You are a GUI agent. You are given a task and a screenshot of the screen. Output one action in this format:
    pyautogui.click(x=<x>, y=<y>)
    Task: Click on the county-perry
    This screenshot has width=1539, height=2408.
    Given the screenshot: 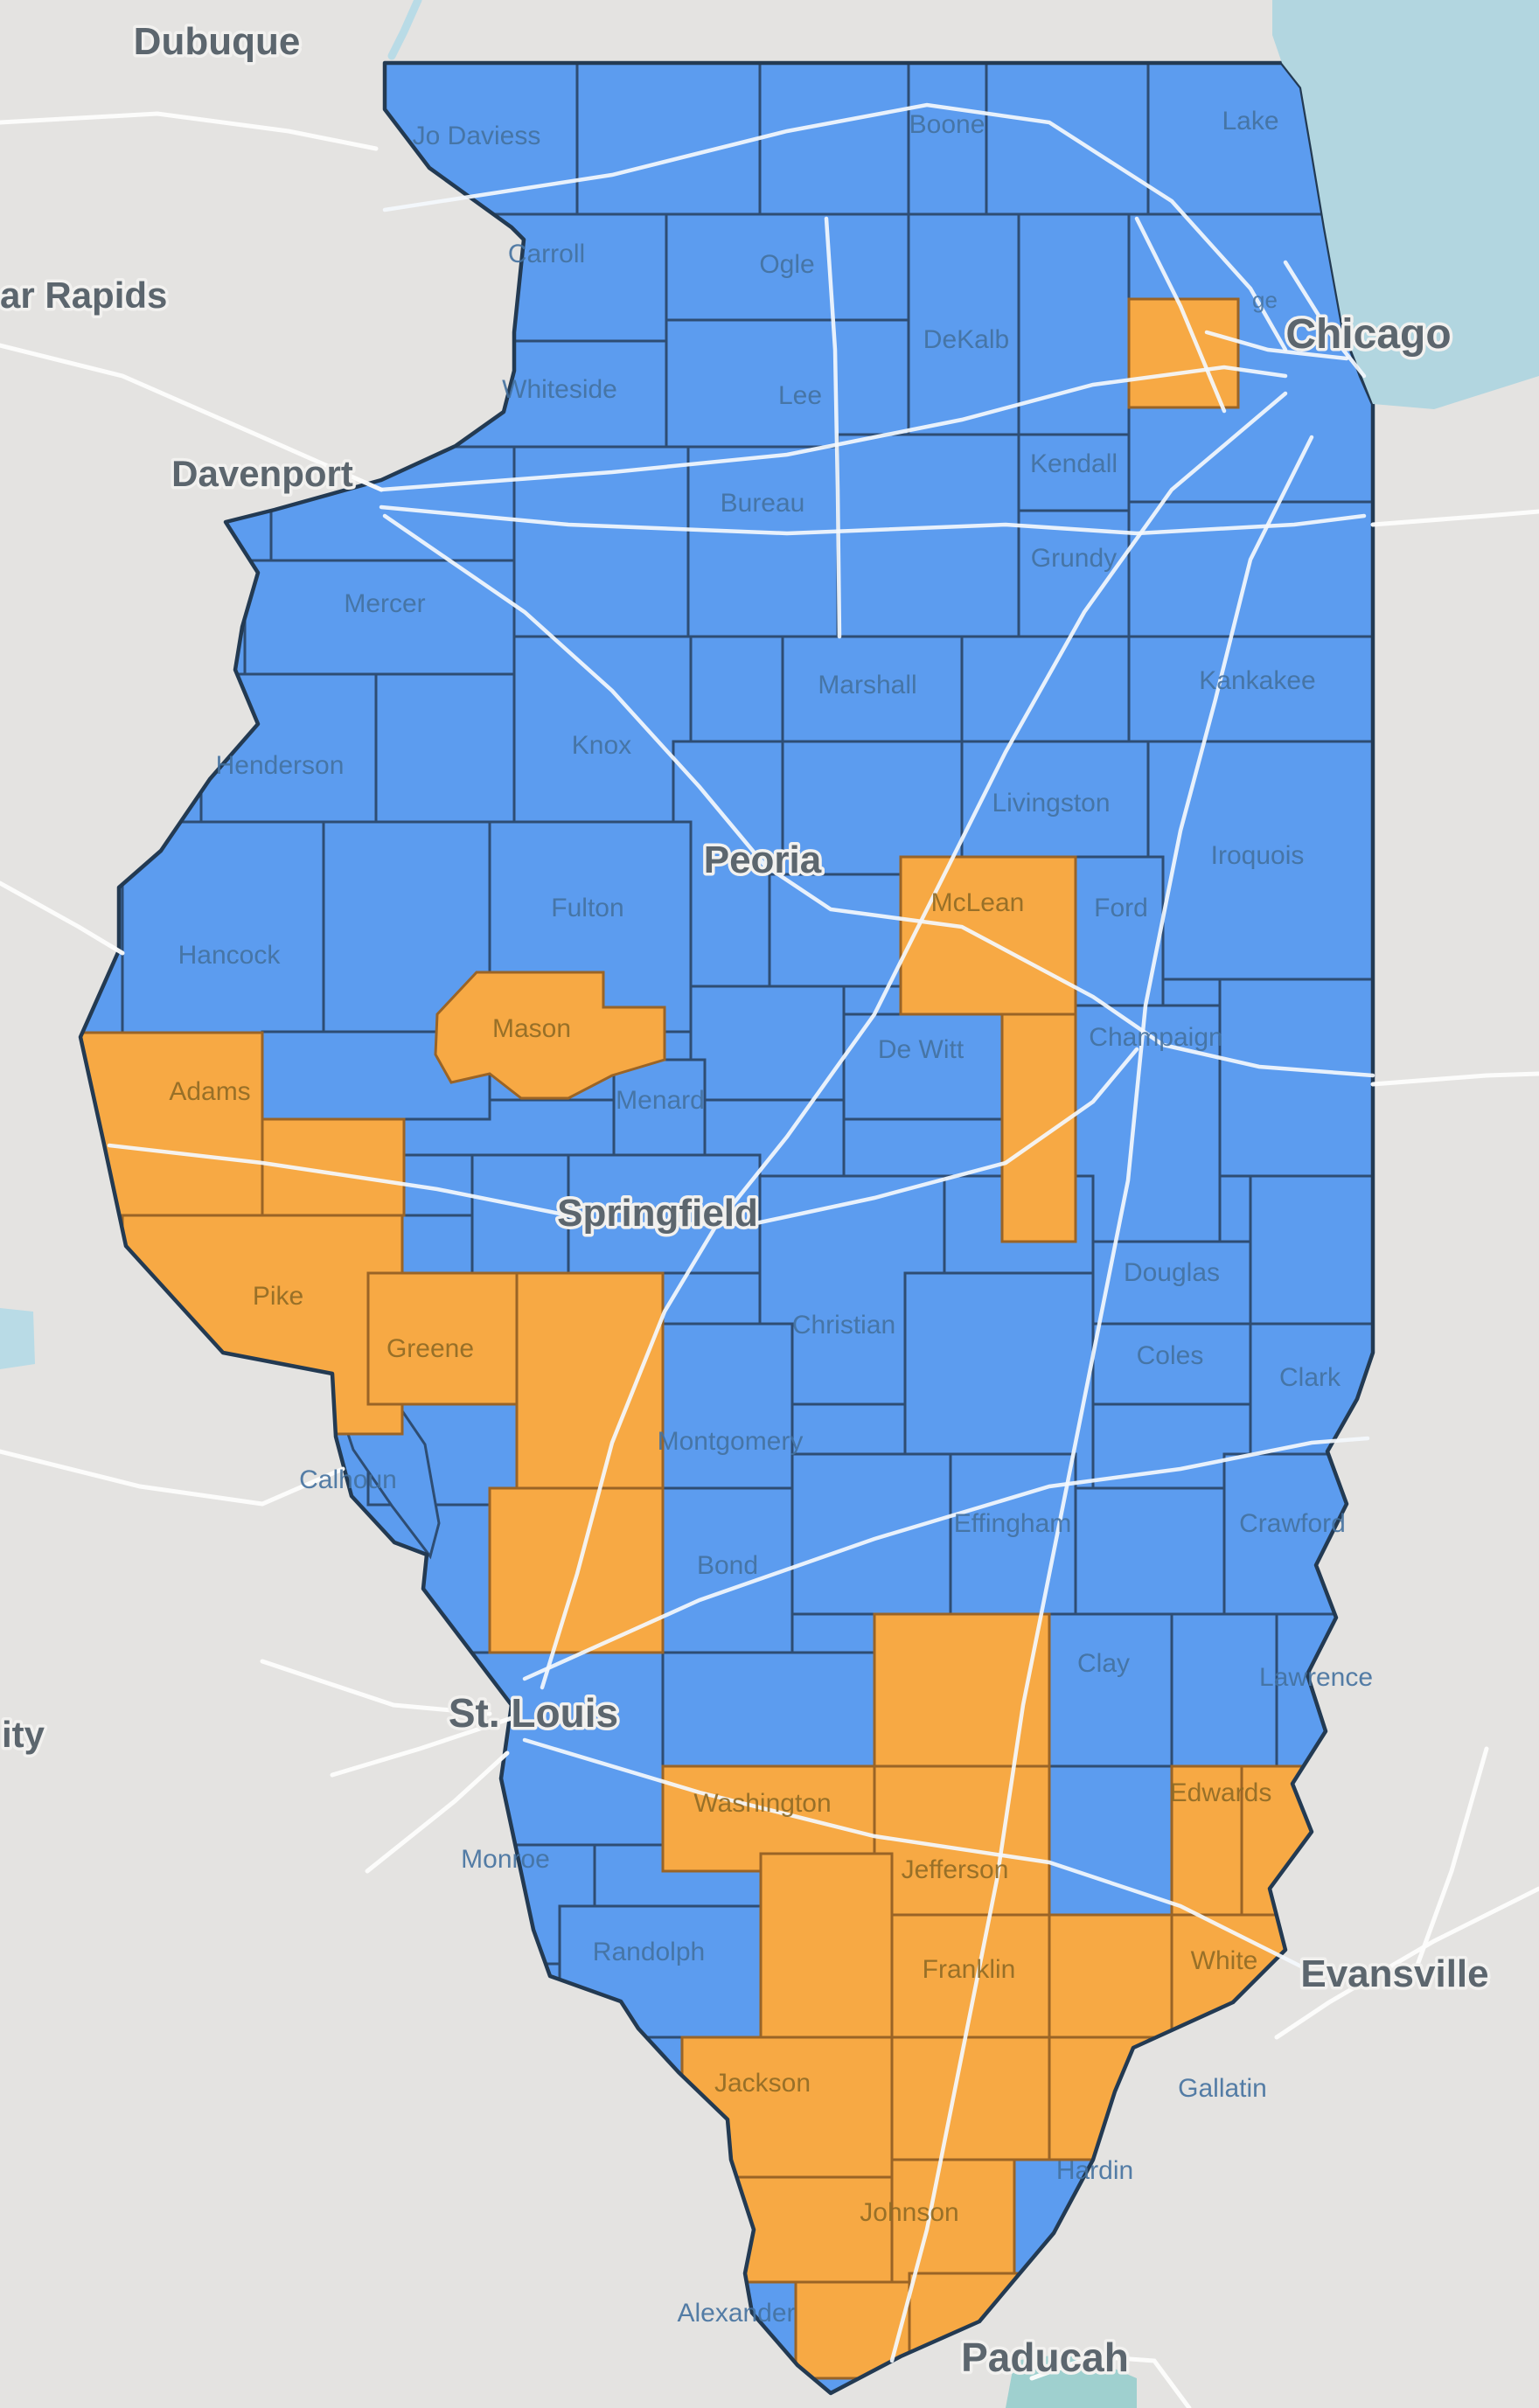 What is the action you would take?
    pyautogui.click(x=826, y=1945)
    